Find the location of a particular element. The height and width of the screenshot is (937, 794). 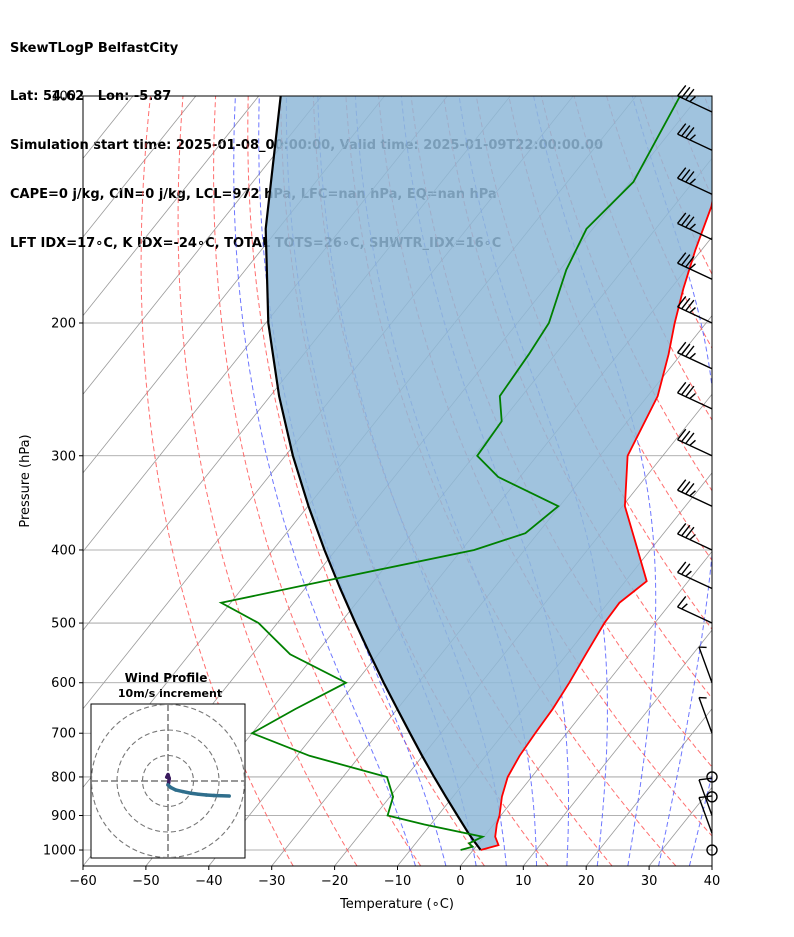

x-tick-label: 20 is located at coordinates (586, 881).